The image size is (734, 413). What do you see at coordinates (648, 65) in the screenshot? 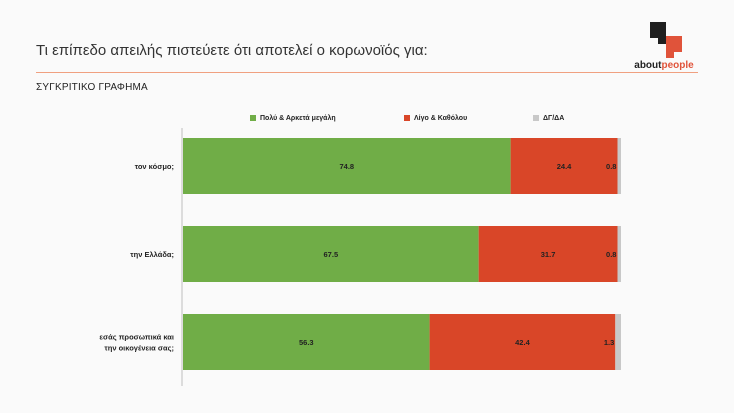
I see `logo-text-prefix: about` at bounding box center [648, 65].